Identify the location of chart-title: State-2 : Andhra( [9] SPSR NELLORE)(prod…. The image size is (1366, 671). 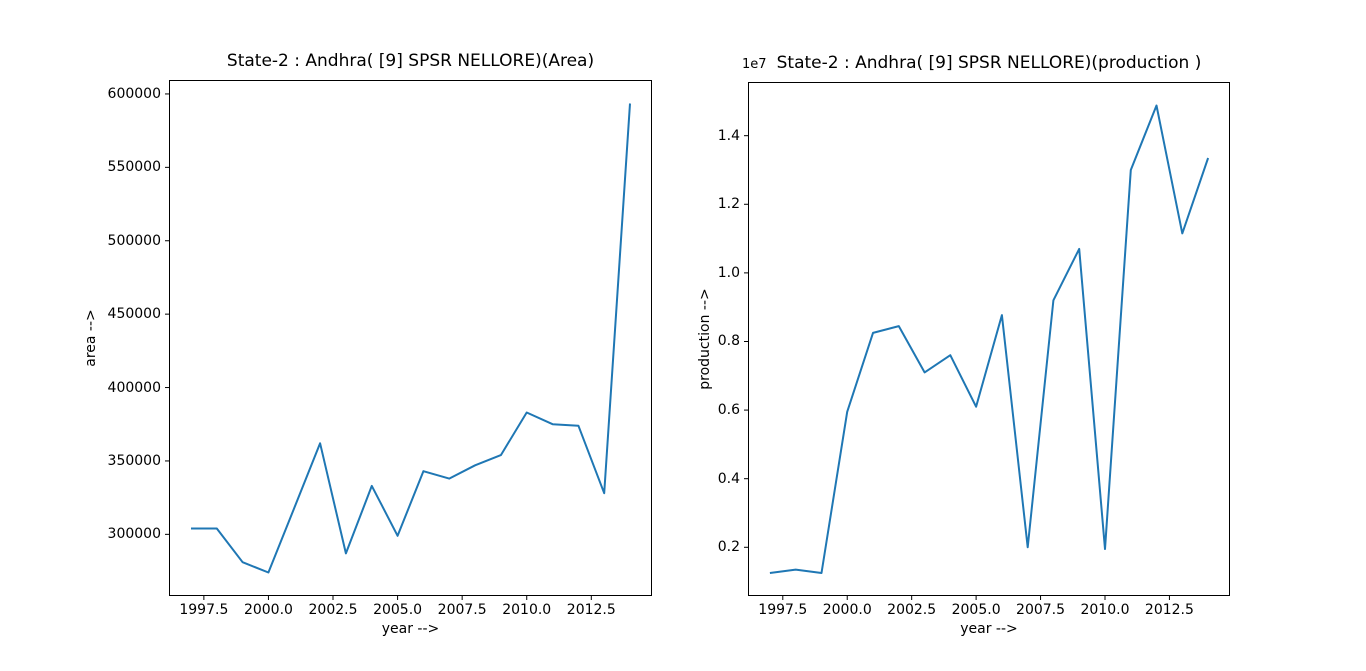
(989, 62).